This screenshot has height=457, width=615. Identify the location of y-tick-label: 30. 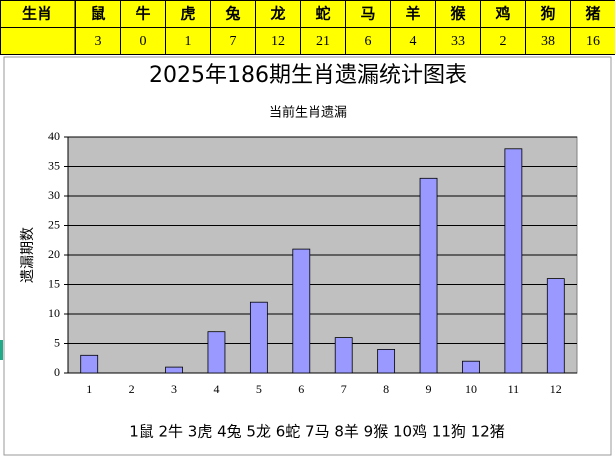
(54, 195).